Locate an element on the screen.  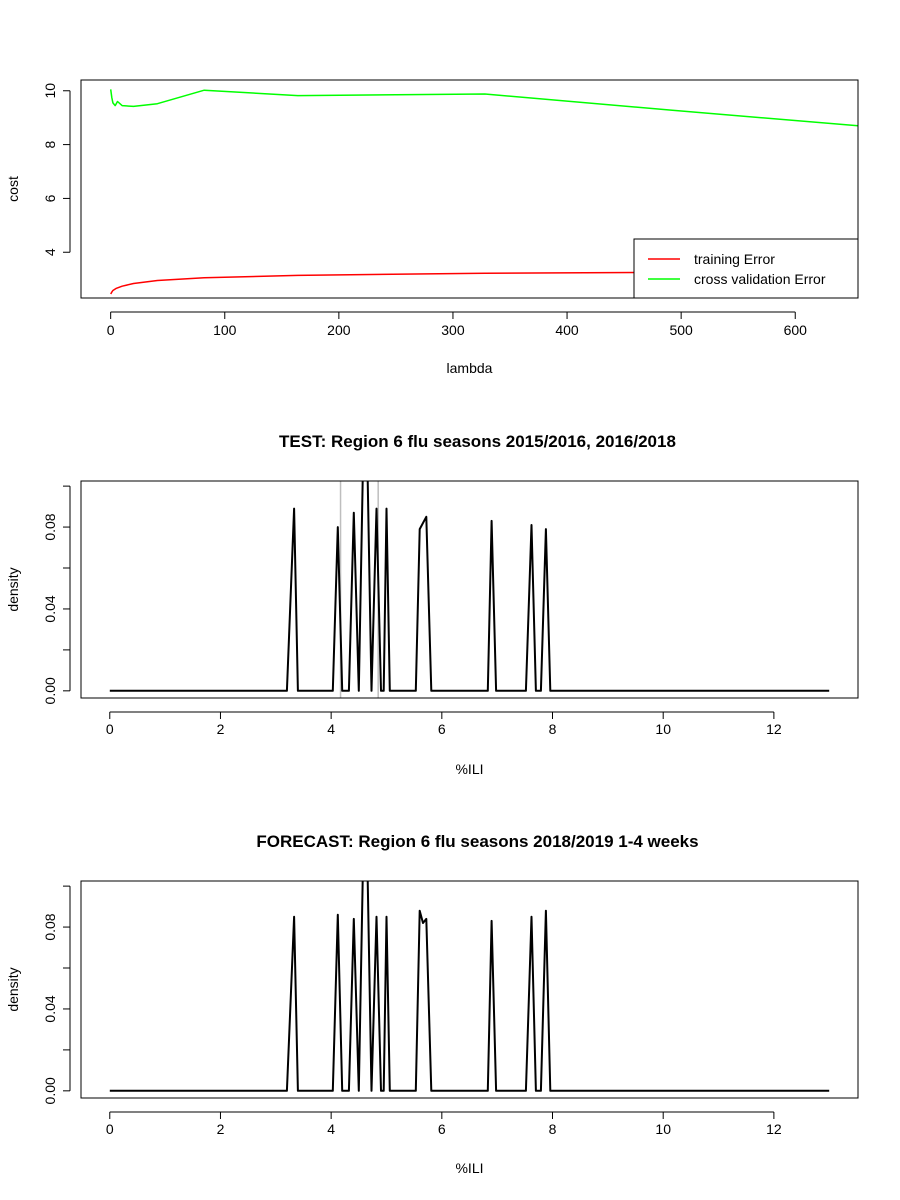
y-tick-label: 4 is located at coordinates (50, 252).